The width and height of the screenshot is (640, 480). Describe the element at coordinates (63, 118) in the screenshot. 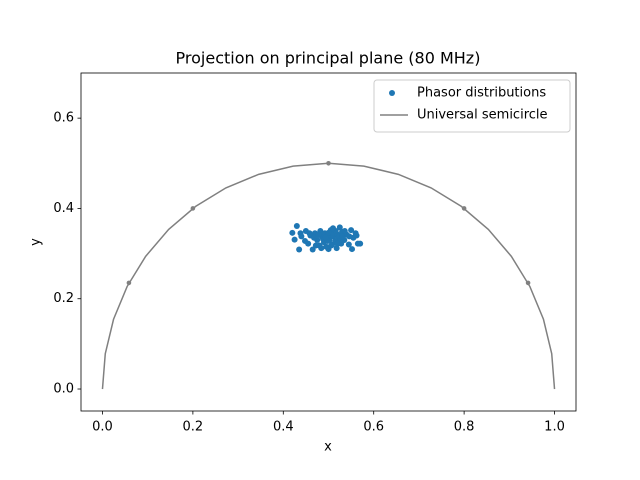

I see `y-tick-label: 0.6` at that location.